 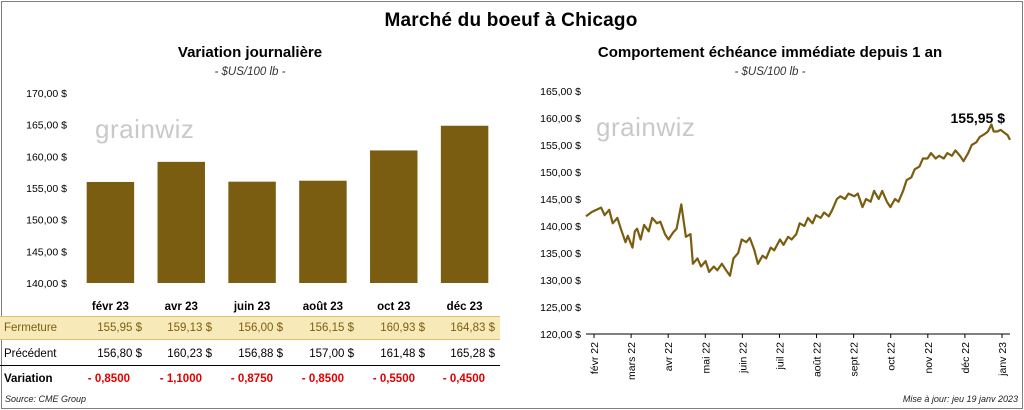 I want to click on row-label-closing: Fermeture, so click(x=31, y=328).